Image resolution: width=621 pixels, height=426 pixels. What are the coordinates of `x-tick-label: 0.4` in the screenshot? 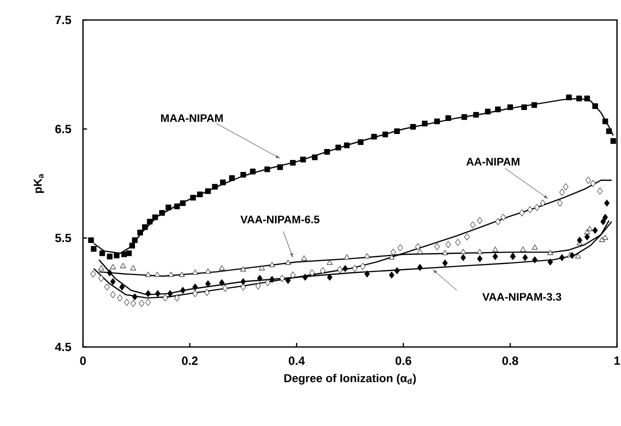 It's located at (296, 360).